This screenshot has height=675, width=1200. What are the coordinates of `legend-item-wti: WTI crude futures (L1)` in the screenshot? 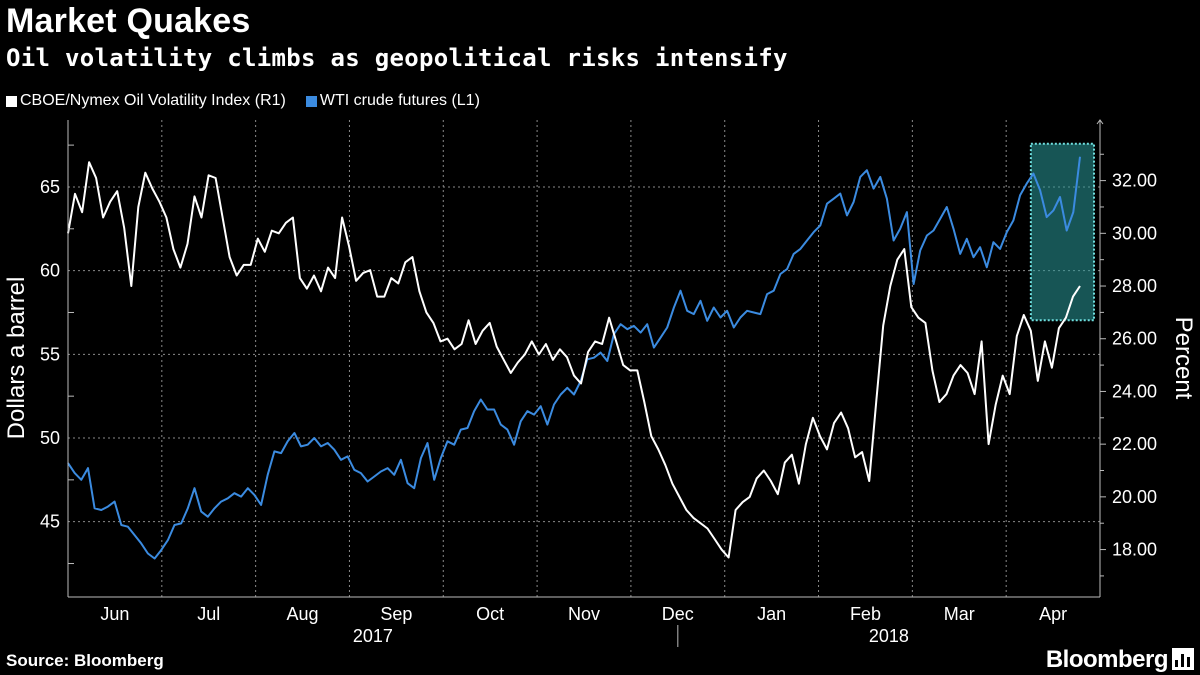 It's located at (392, 101).